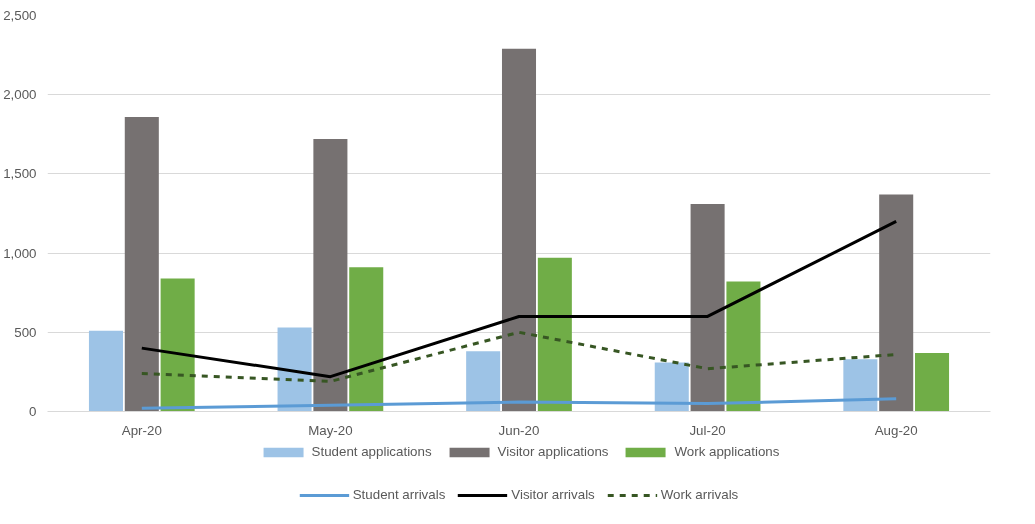 This screenshot has height=524, width=1035. I want to click on legend-label: Student arrivals, so click(399, 494).